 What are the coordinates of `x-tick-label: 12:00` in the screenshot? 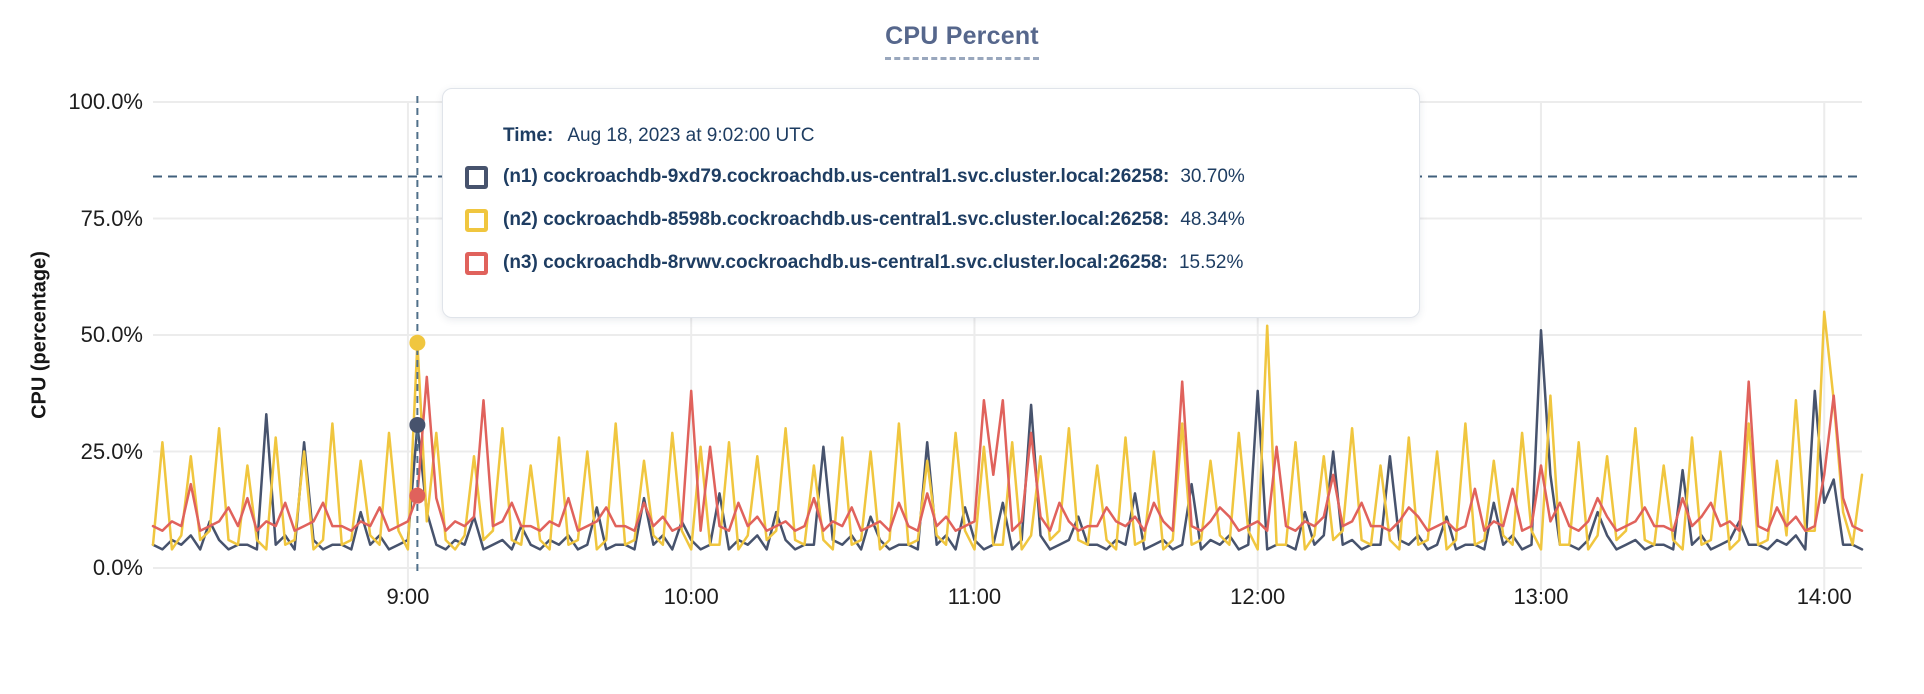 It's located at (1258, 596).